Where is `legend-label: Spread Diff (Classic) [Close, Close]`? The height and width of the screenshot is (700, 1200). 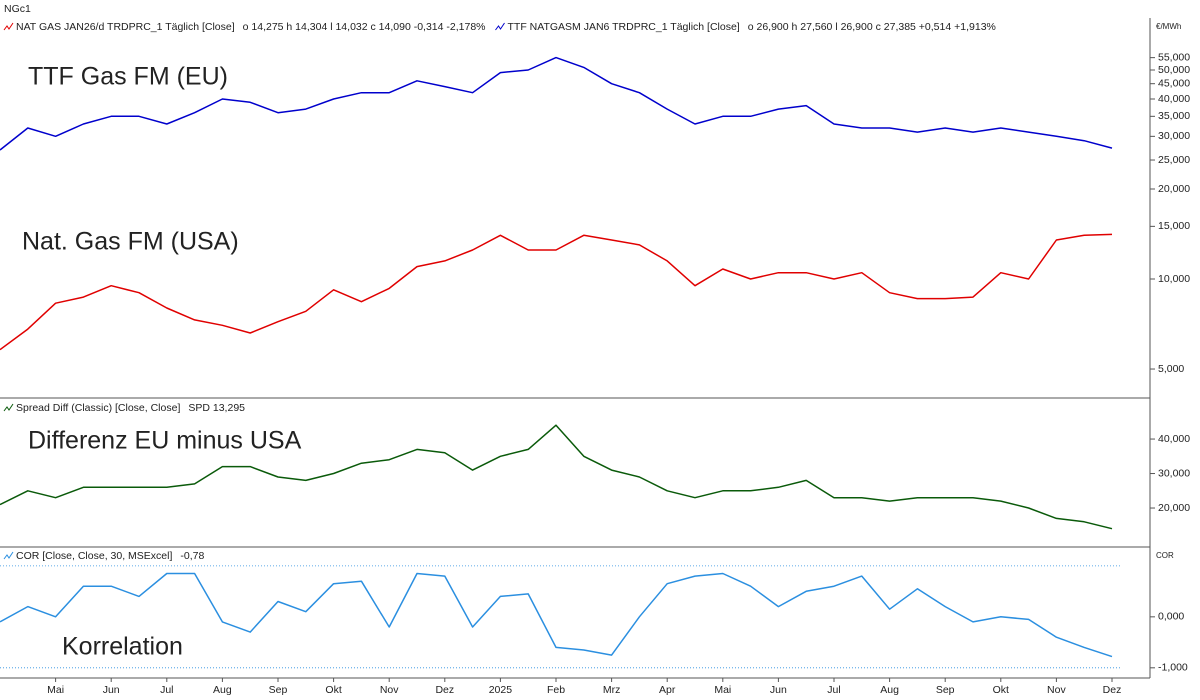
legend-label: Spread Diff (Classic) [Close, Close] is located at coordinates (98, 408).